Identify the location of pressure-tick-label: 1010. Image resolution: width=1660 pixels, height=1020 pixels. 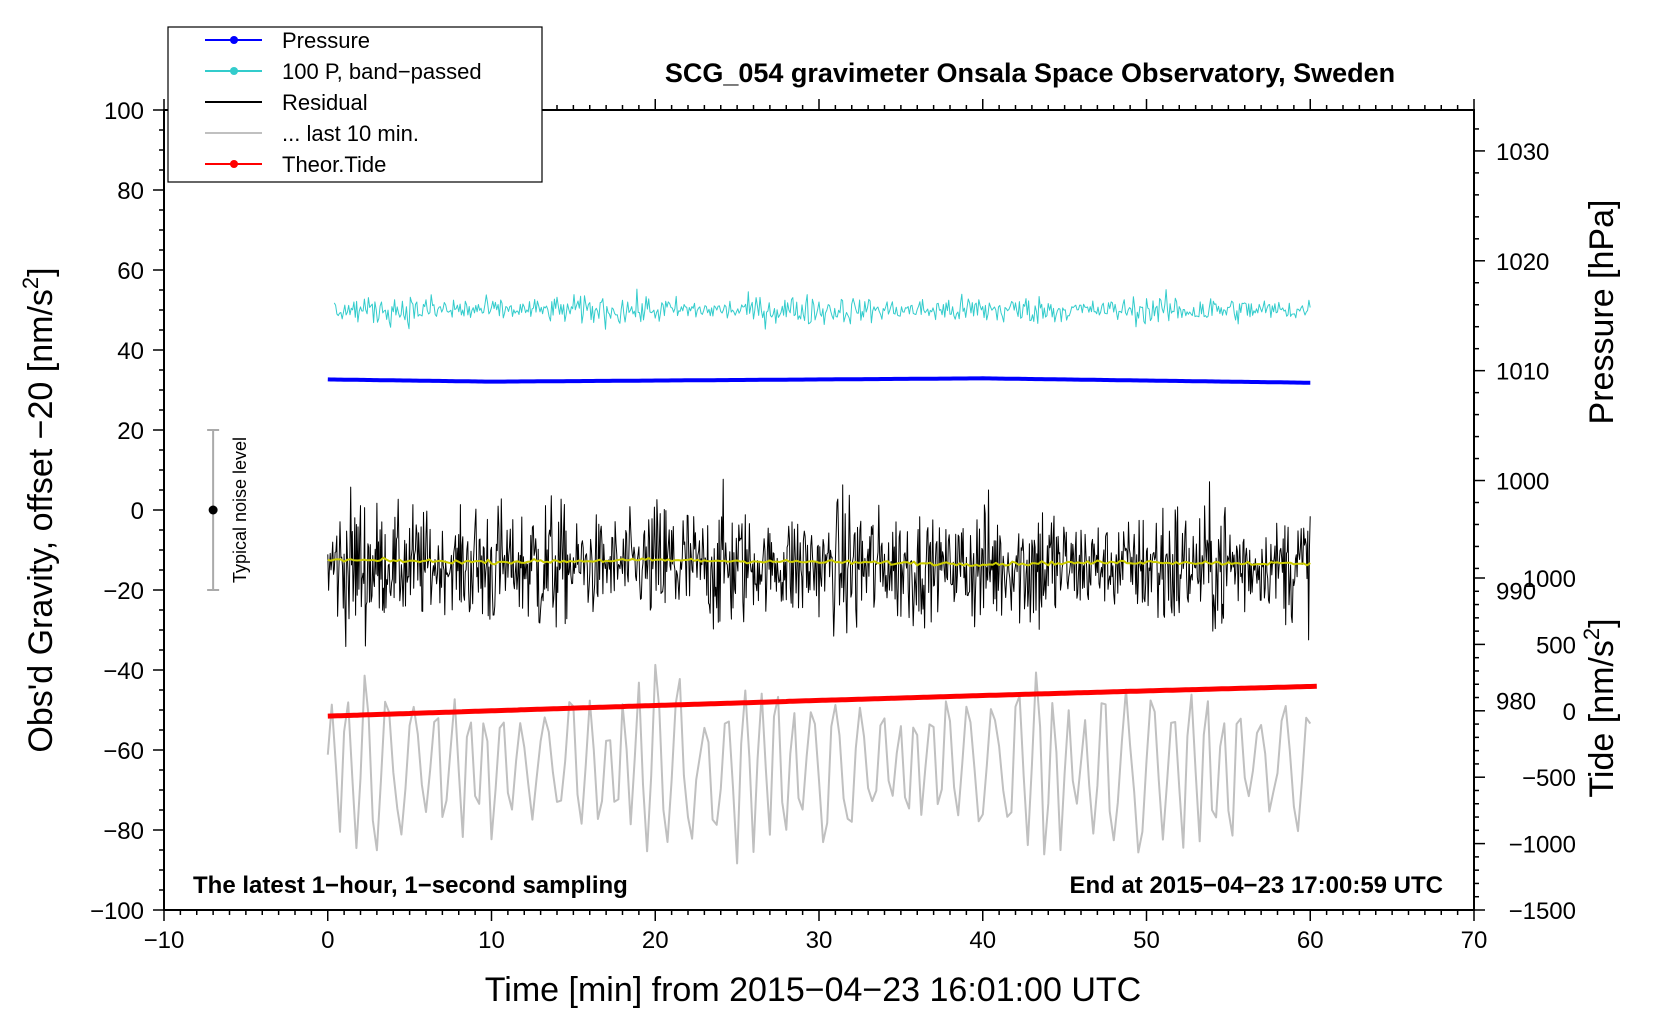
(1522, 372).